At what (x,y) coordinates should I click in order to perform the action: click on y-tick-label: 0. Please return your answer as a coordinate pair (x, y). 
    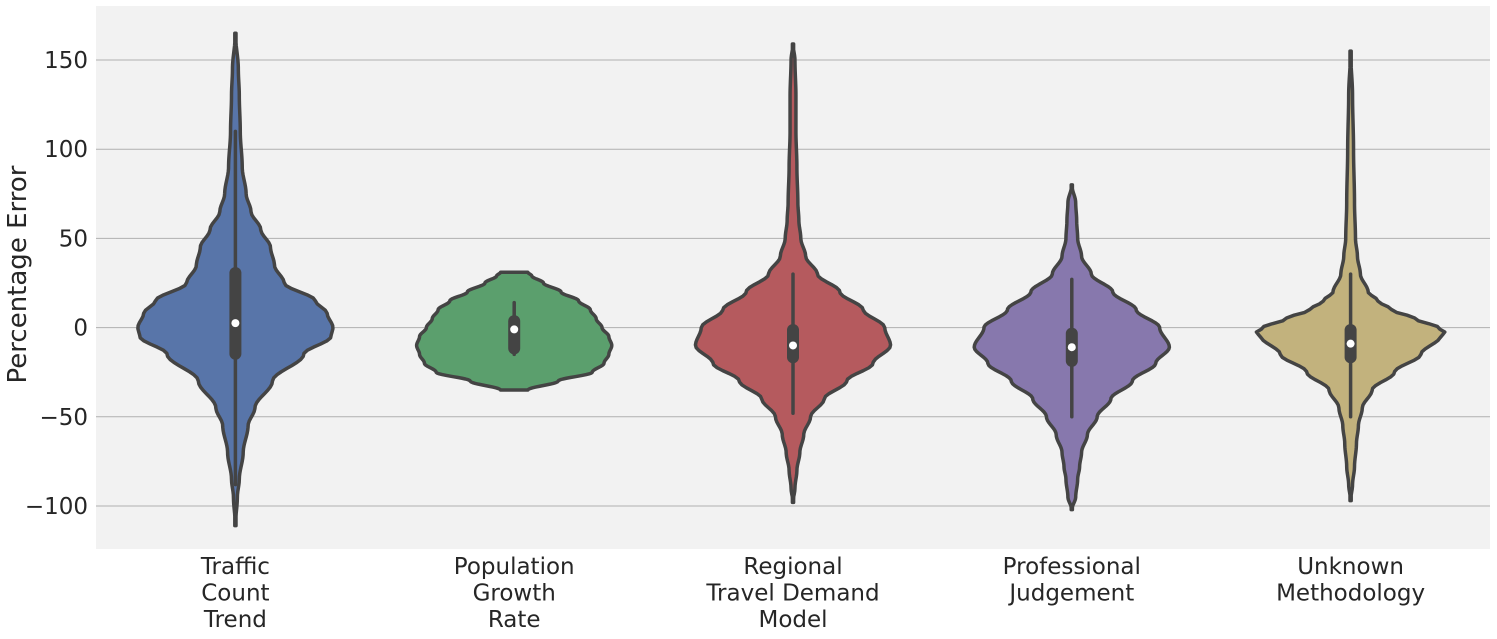
    Looking at the image, I should click on (80, 329).